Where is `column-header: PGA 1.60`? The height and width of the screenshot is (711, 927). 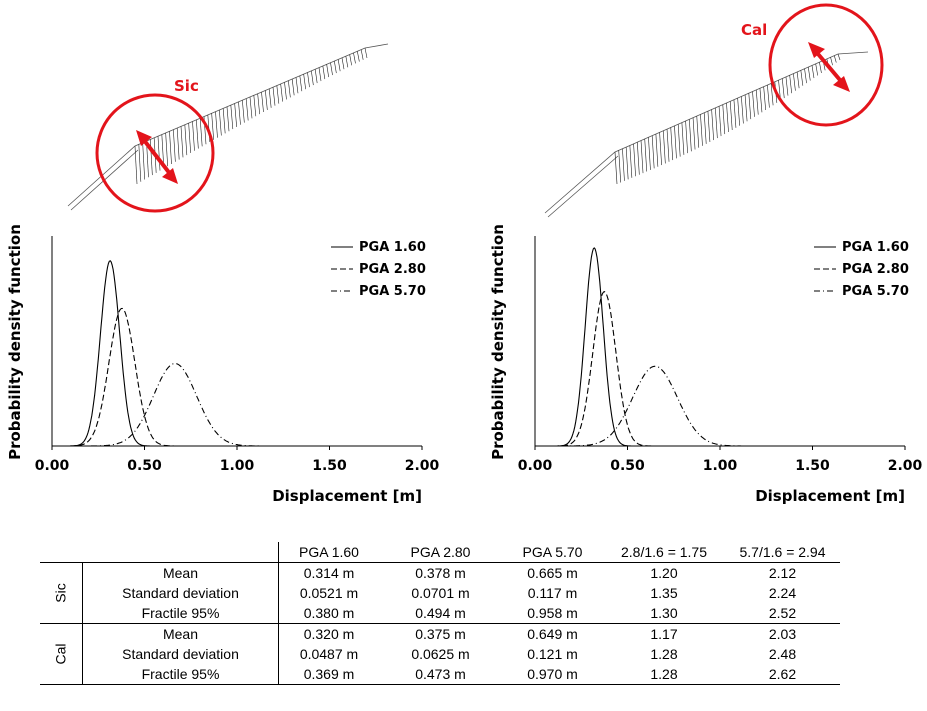 column-header: PGA 1.60 is located at coordinates (328, 552).